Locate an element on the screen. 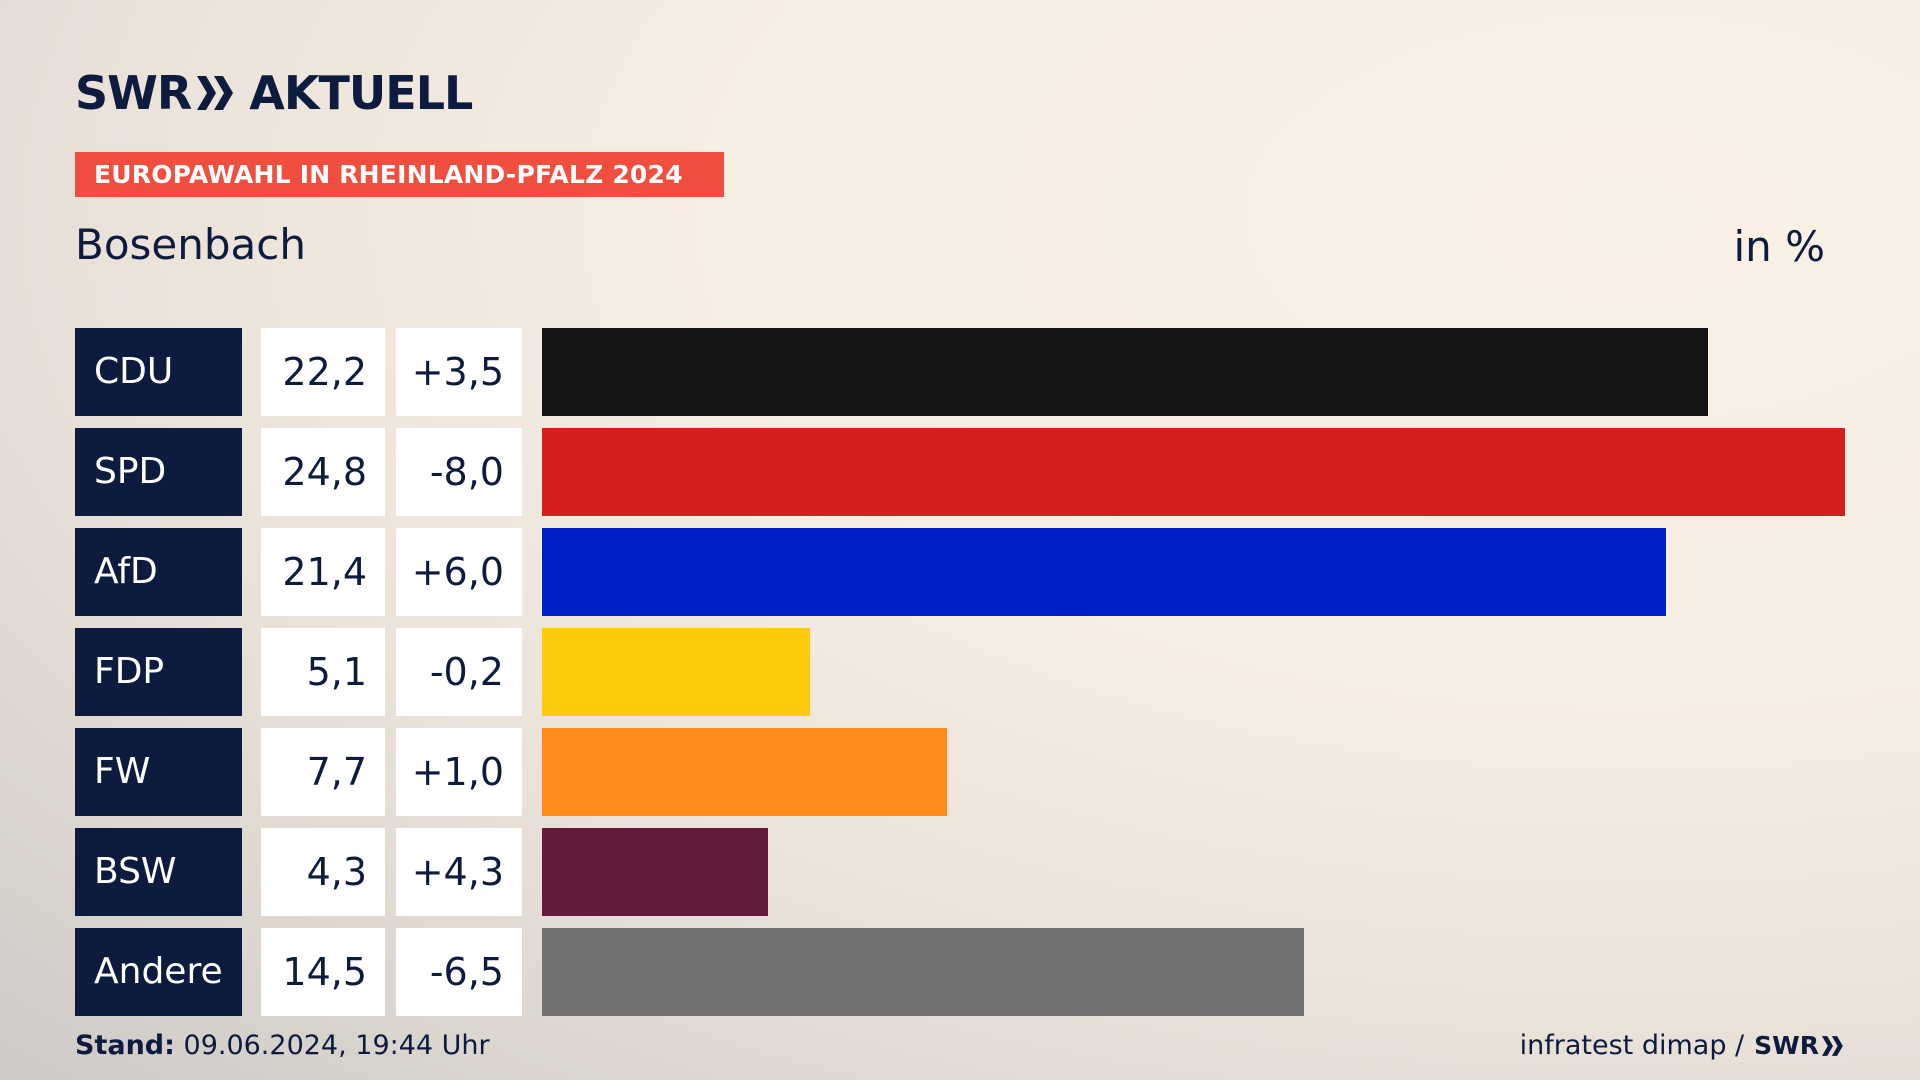 This screenshot has height=1080, width=1920. logo-text: SWR is located at coordinates (133, 93).